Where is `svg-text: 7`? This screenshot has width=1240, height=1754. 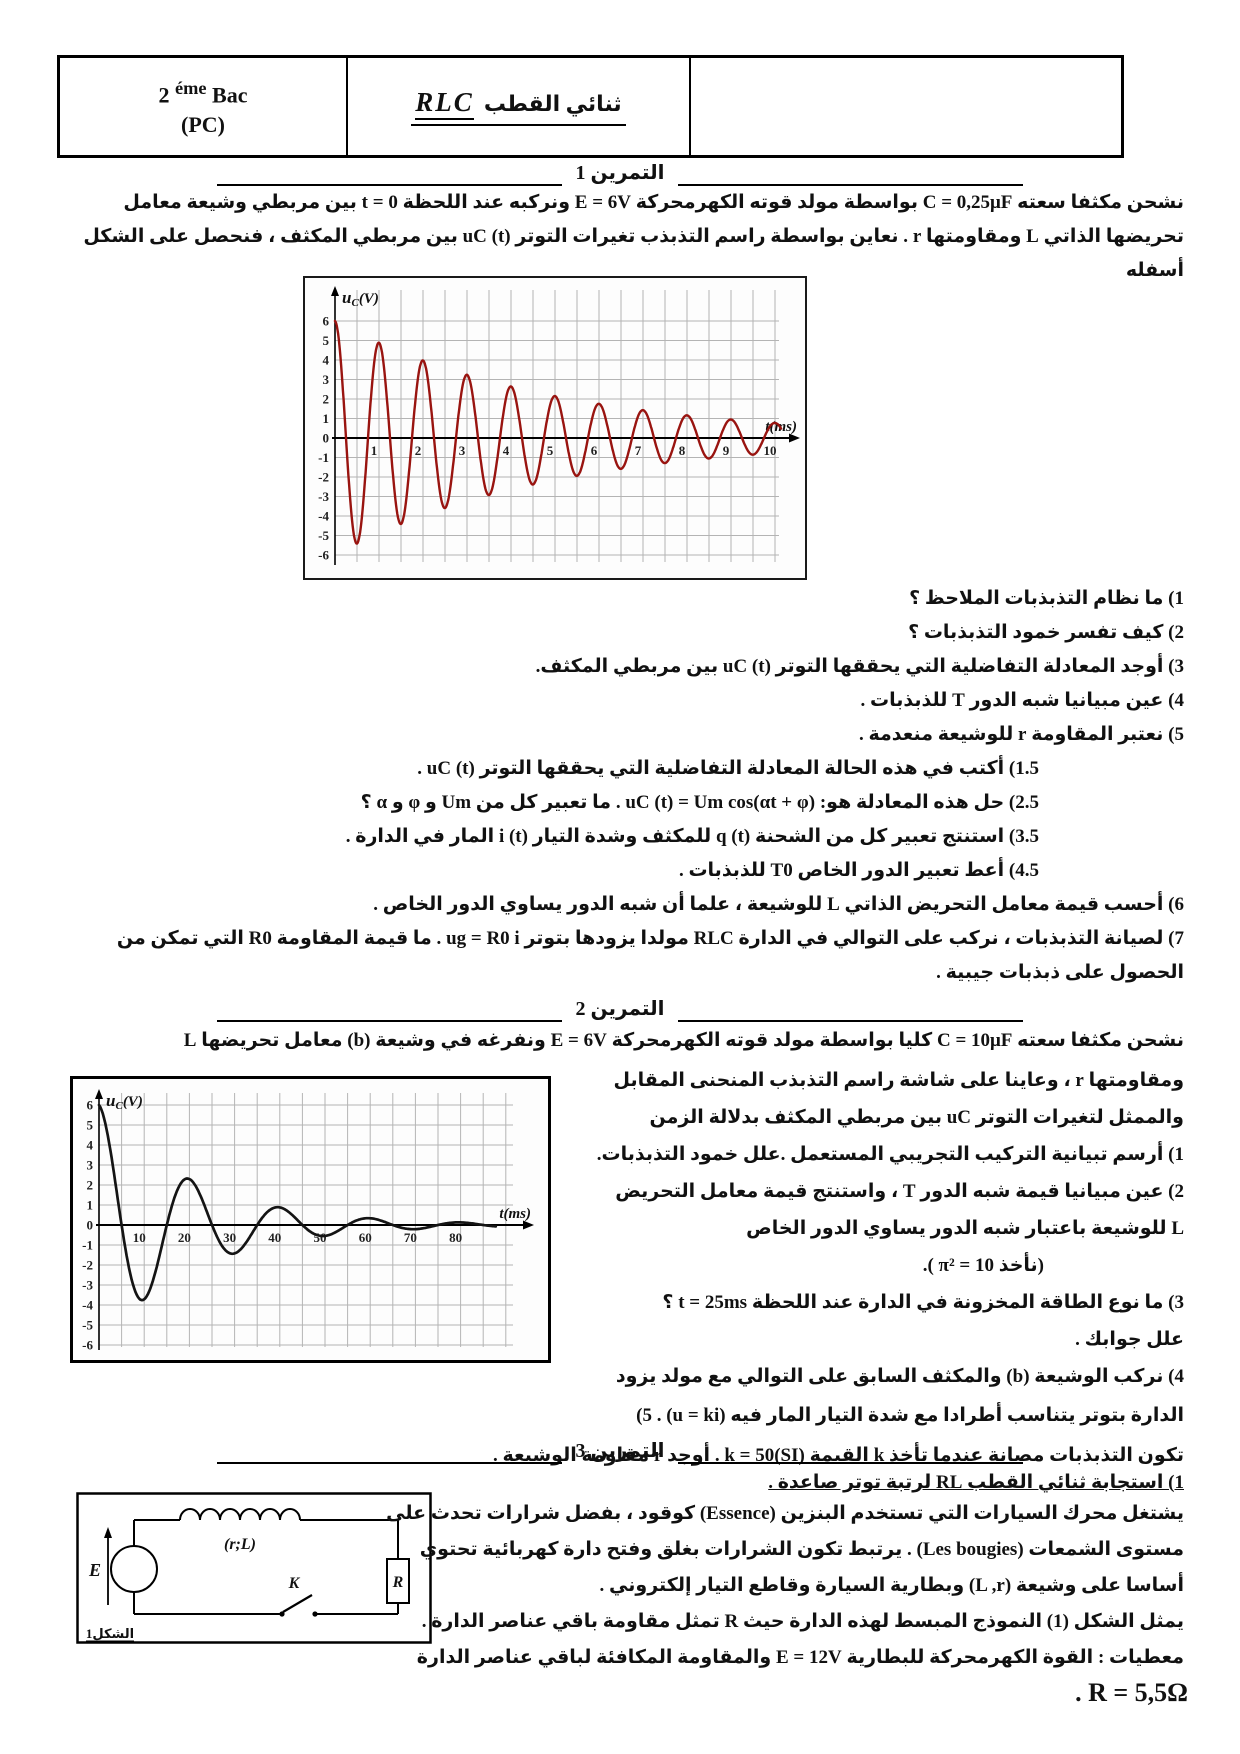 svg-text: 7 is located at coordinates (638, 450).